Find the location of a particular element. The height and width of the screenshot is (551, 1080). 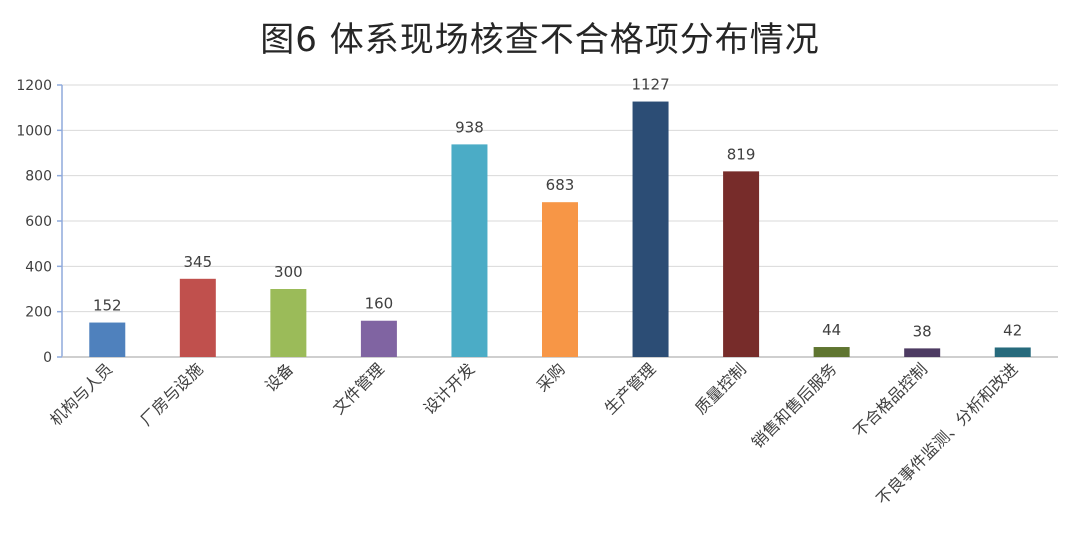

data-label: 152 is located at coordinates (107, 306).